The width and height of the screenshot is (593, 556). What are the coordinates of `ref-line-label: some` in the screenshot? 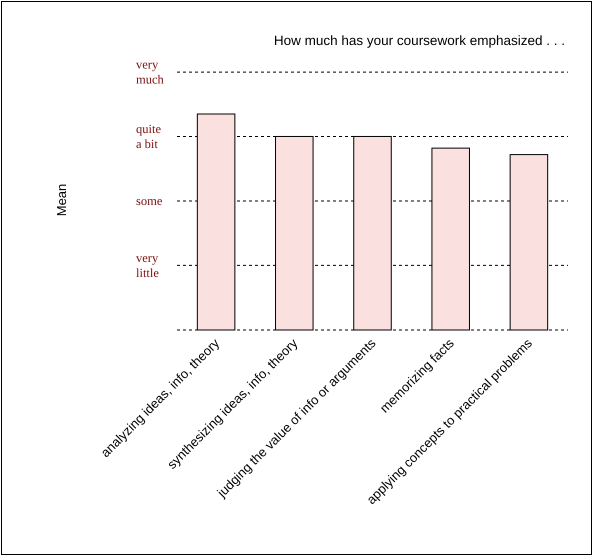 It's located at (149, 201).